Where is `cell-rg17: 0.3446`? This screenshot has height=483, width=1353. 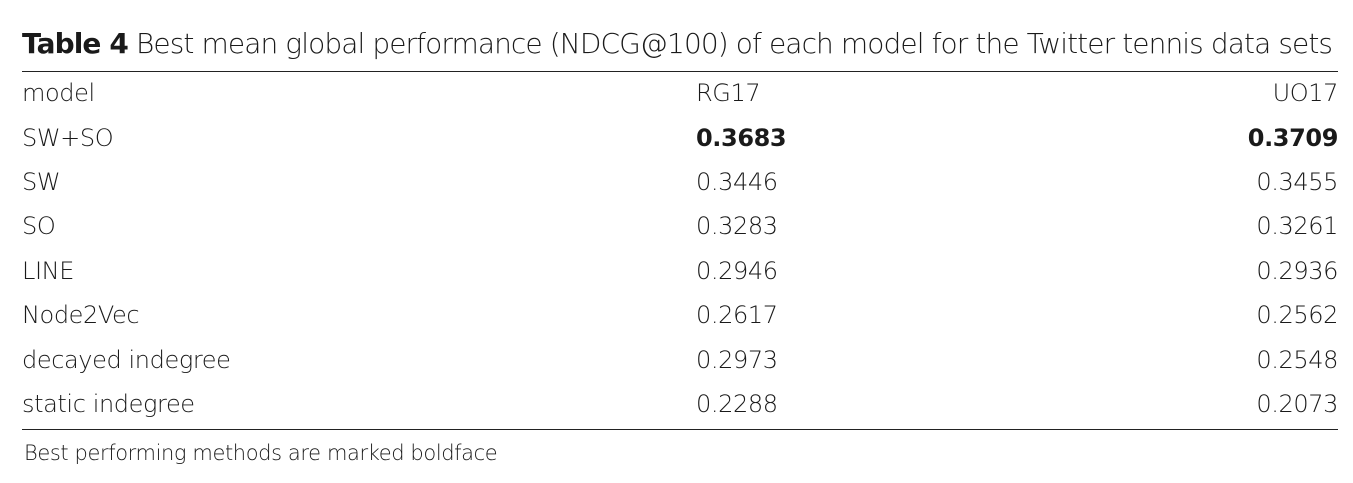 cell-rg17: 0.3446 is located at coordinates (737, 182).